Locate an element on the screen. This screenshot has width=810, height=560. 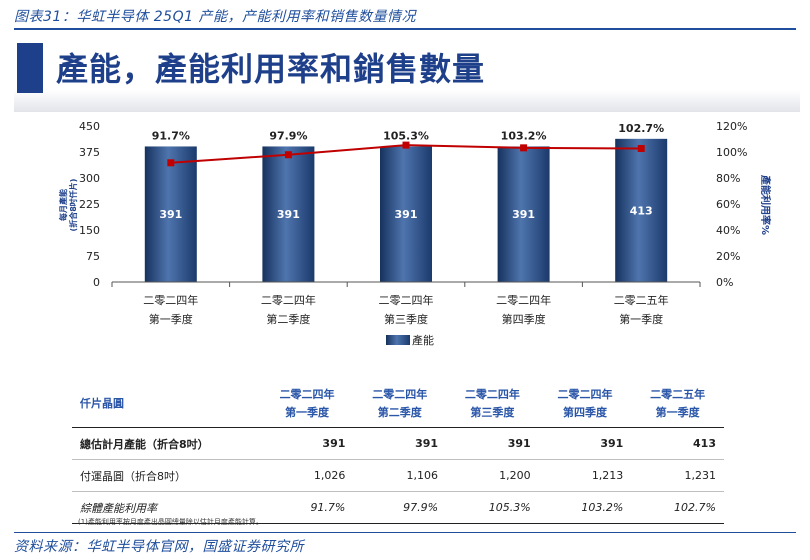
x-tick-label: 第三季度 is located at coordinates (406, 319).